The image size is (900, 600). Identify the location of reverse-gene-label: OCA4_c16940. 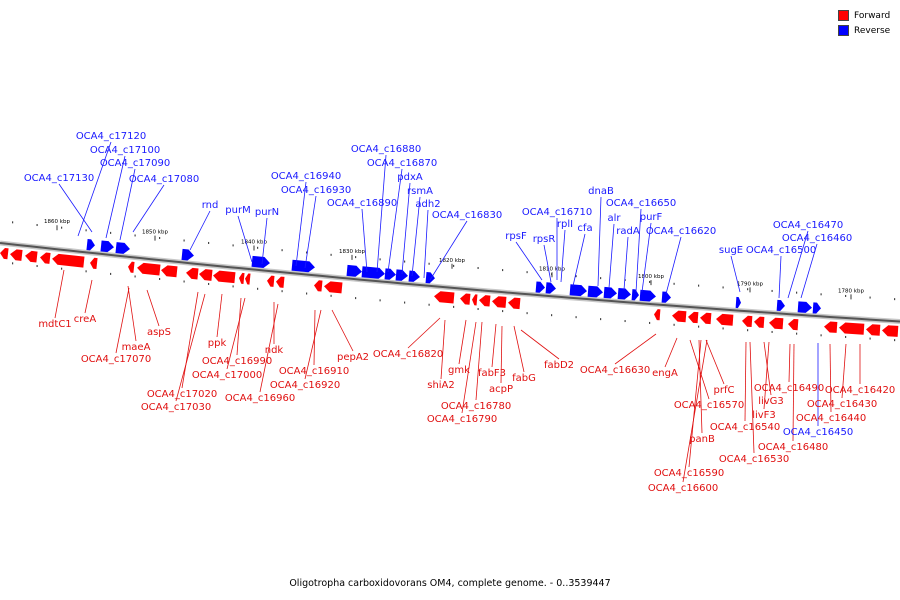
(306, 176).